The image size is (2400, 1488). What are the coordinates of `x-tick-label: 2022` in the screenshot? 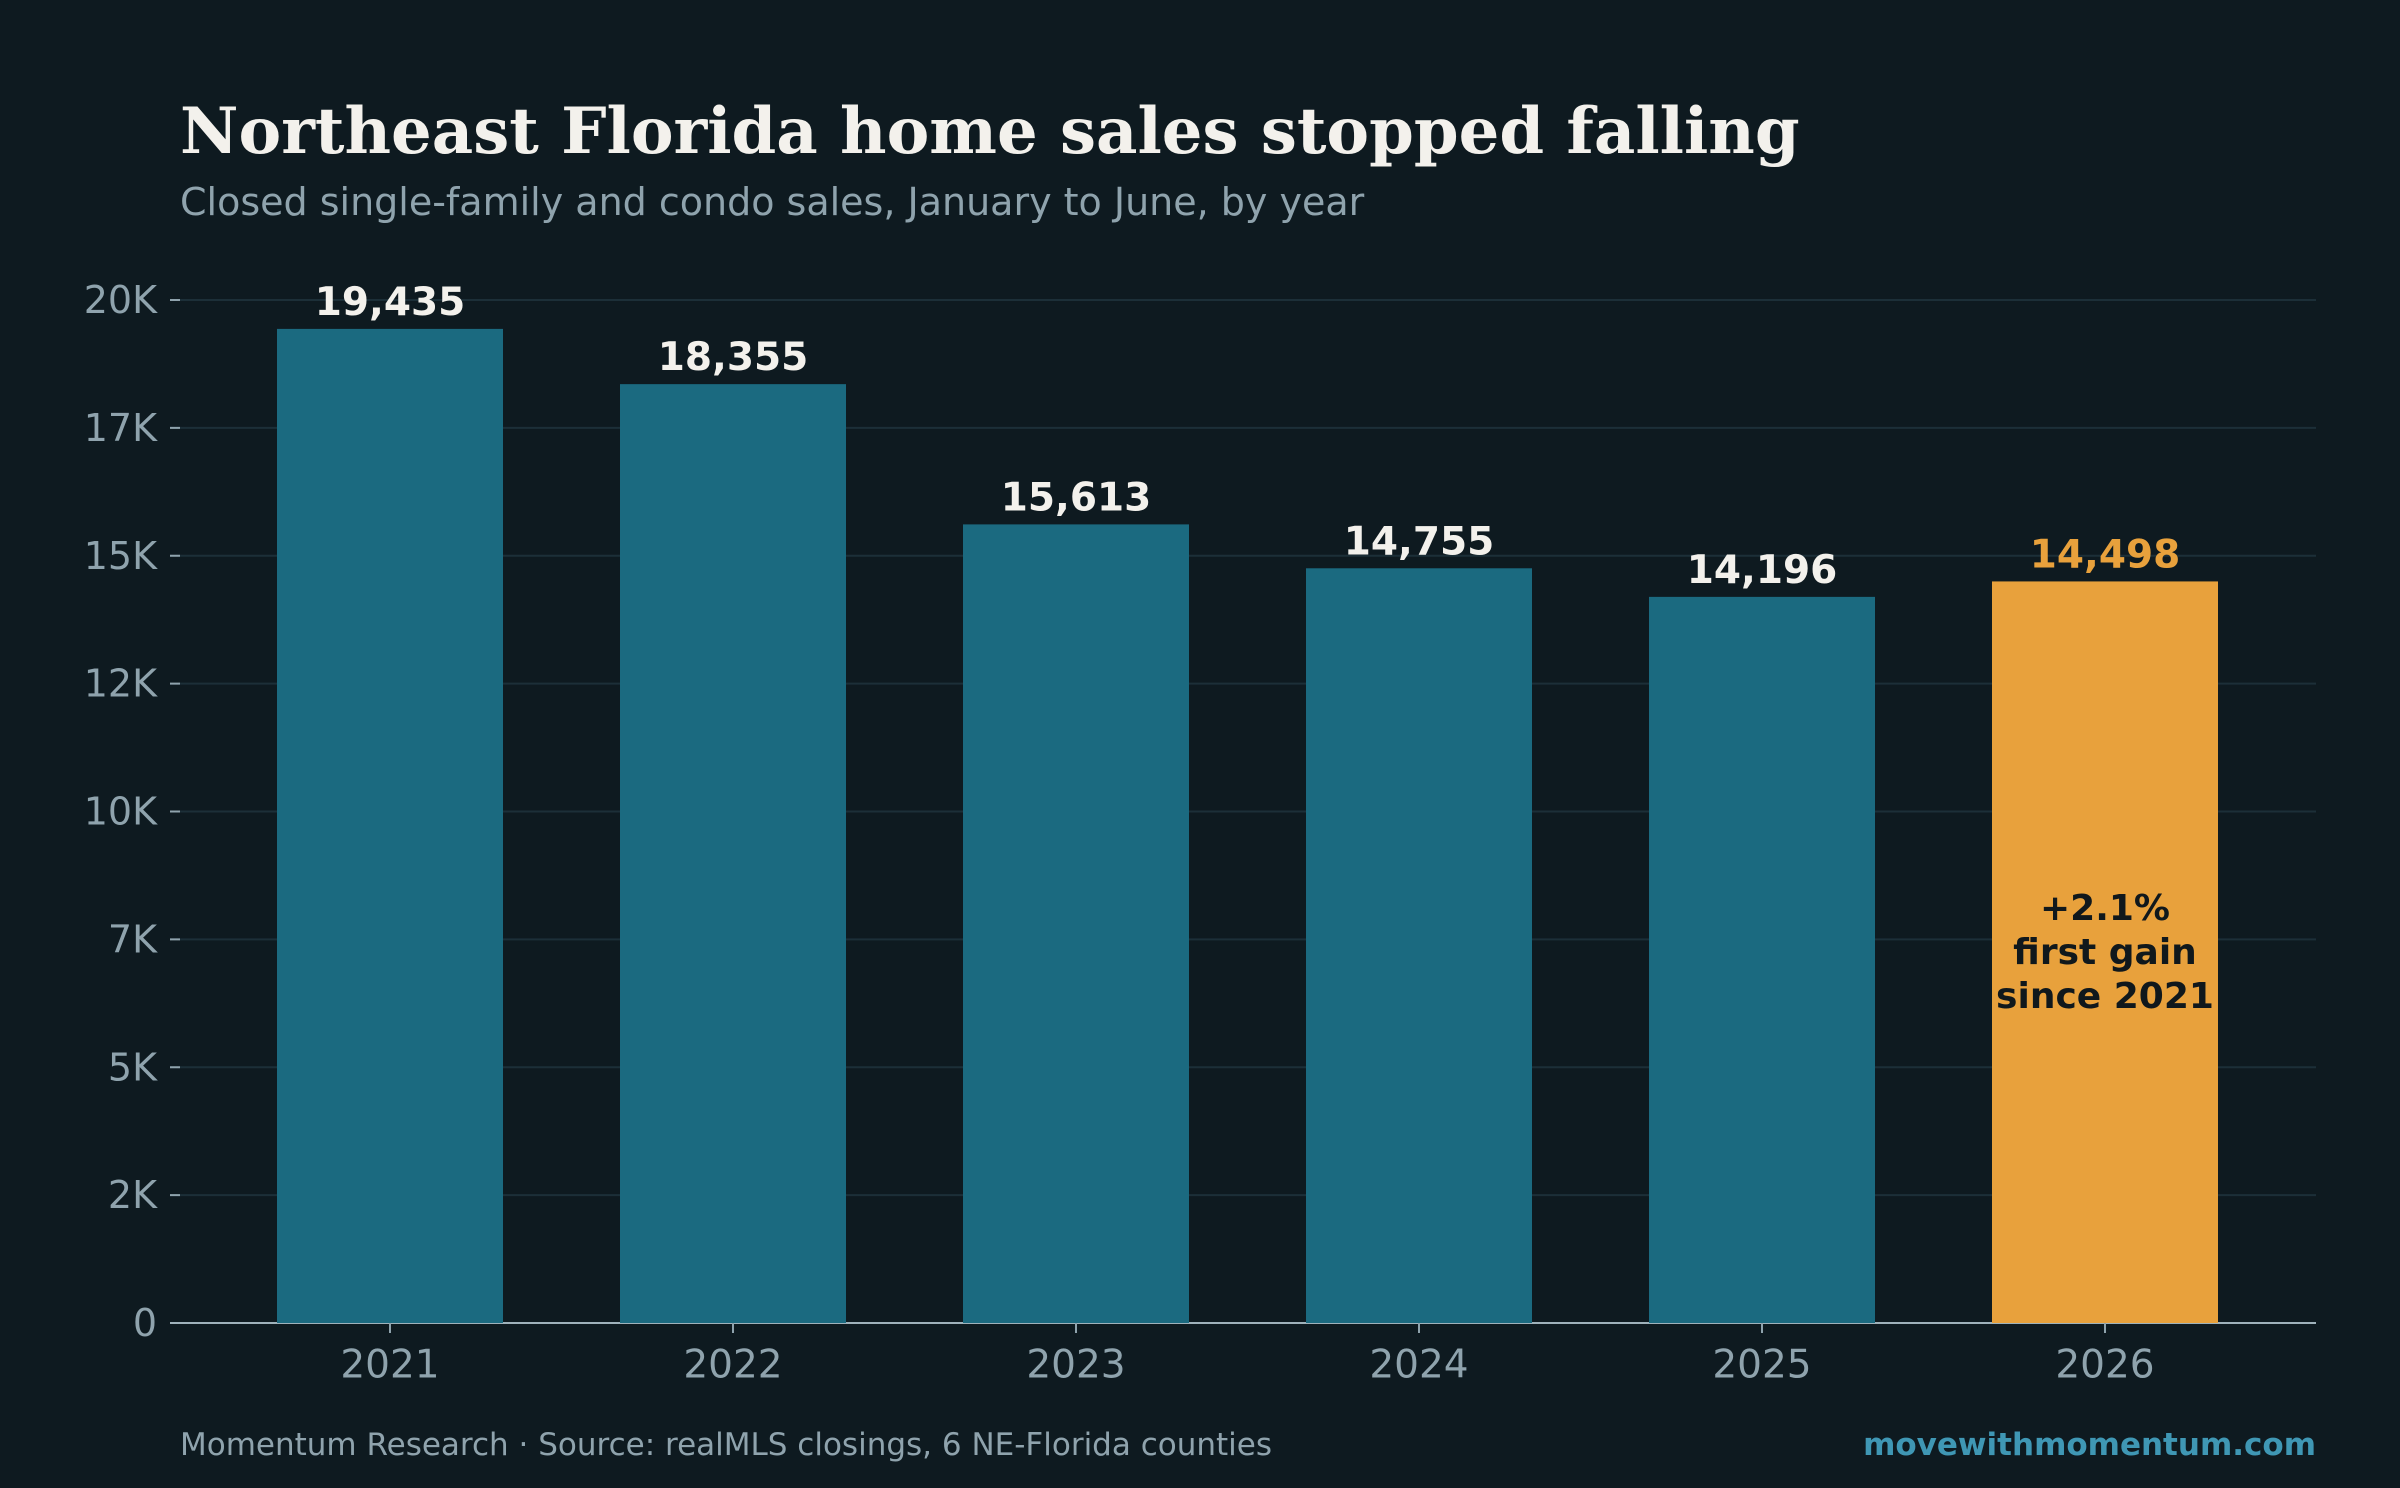 It's located at (732, 1365).